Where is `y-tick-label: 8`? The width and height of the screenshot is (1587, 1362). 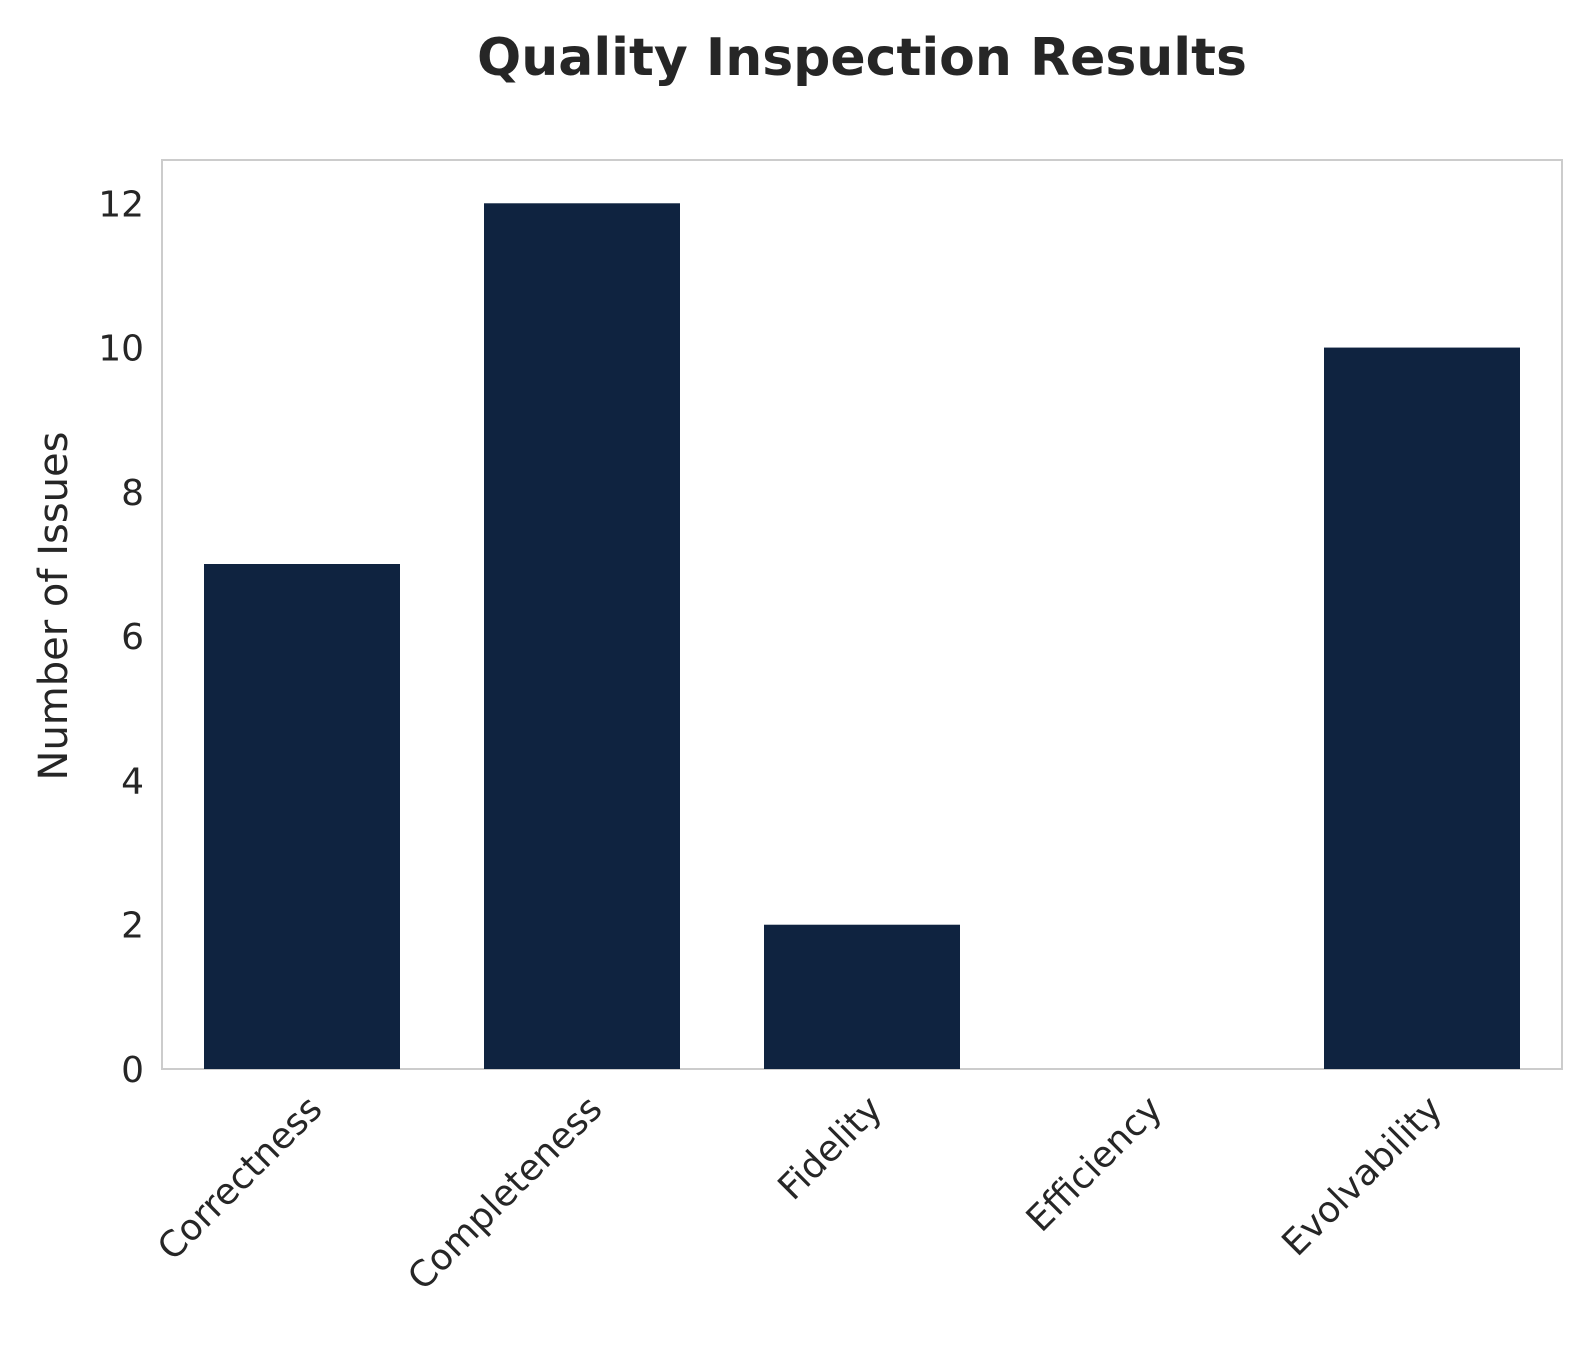
y-tick-label: 8 is located at coordinates (132, 493).